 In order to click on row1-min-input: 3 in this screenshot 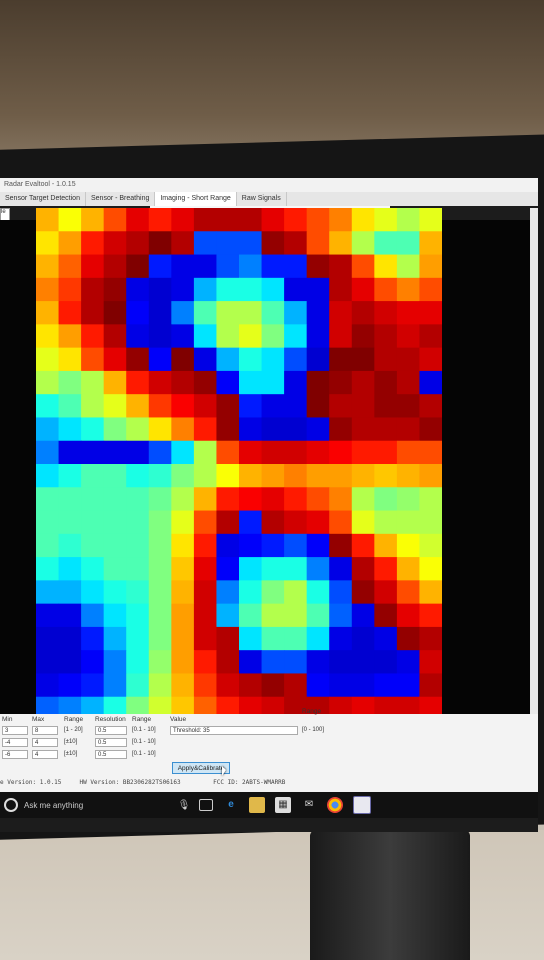, I will do `click(15, 730)`.